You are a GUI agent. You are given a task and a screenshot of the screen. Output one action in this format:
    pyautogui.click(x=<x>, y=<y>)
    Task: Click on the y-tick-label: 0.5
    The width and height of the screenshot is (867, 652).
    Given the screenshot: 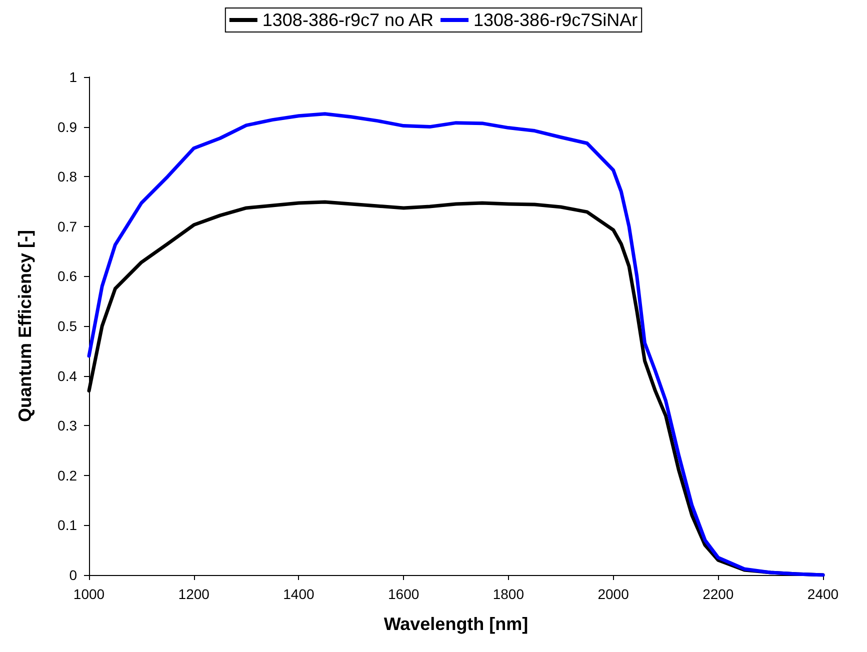 What is the action you would take?
    pyautogui.click(x=68, y=326)
    